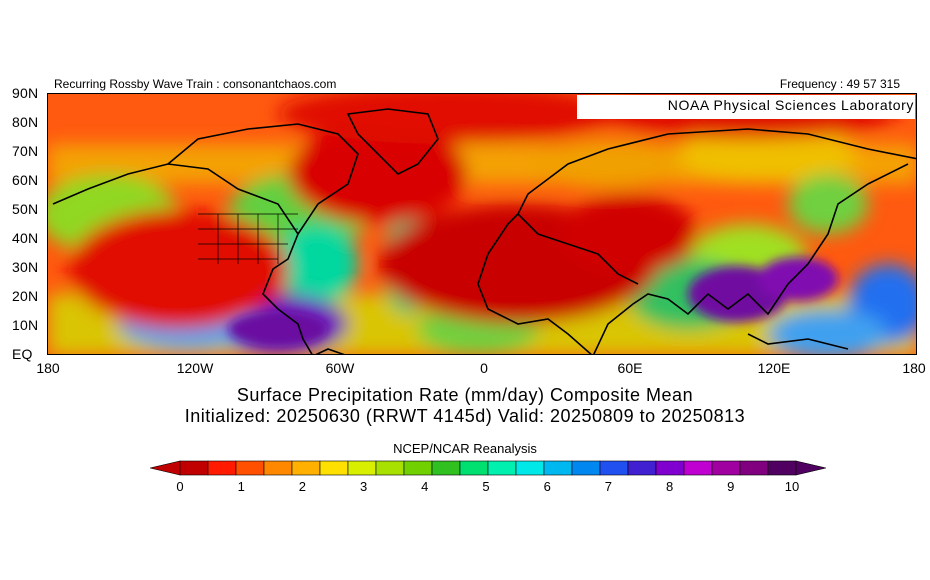 The height and width of the screenshot is (580, 930). Describe the element at coordinates (302, 486) in the screenshot. I see `colorbar-label: 2` at that location.